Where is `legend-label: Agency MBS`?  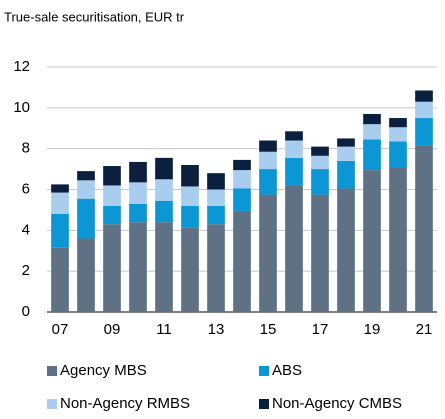 legend-label: Agency MBS is located at coordinates (103, 370).